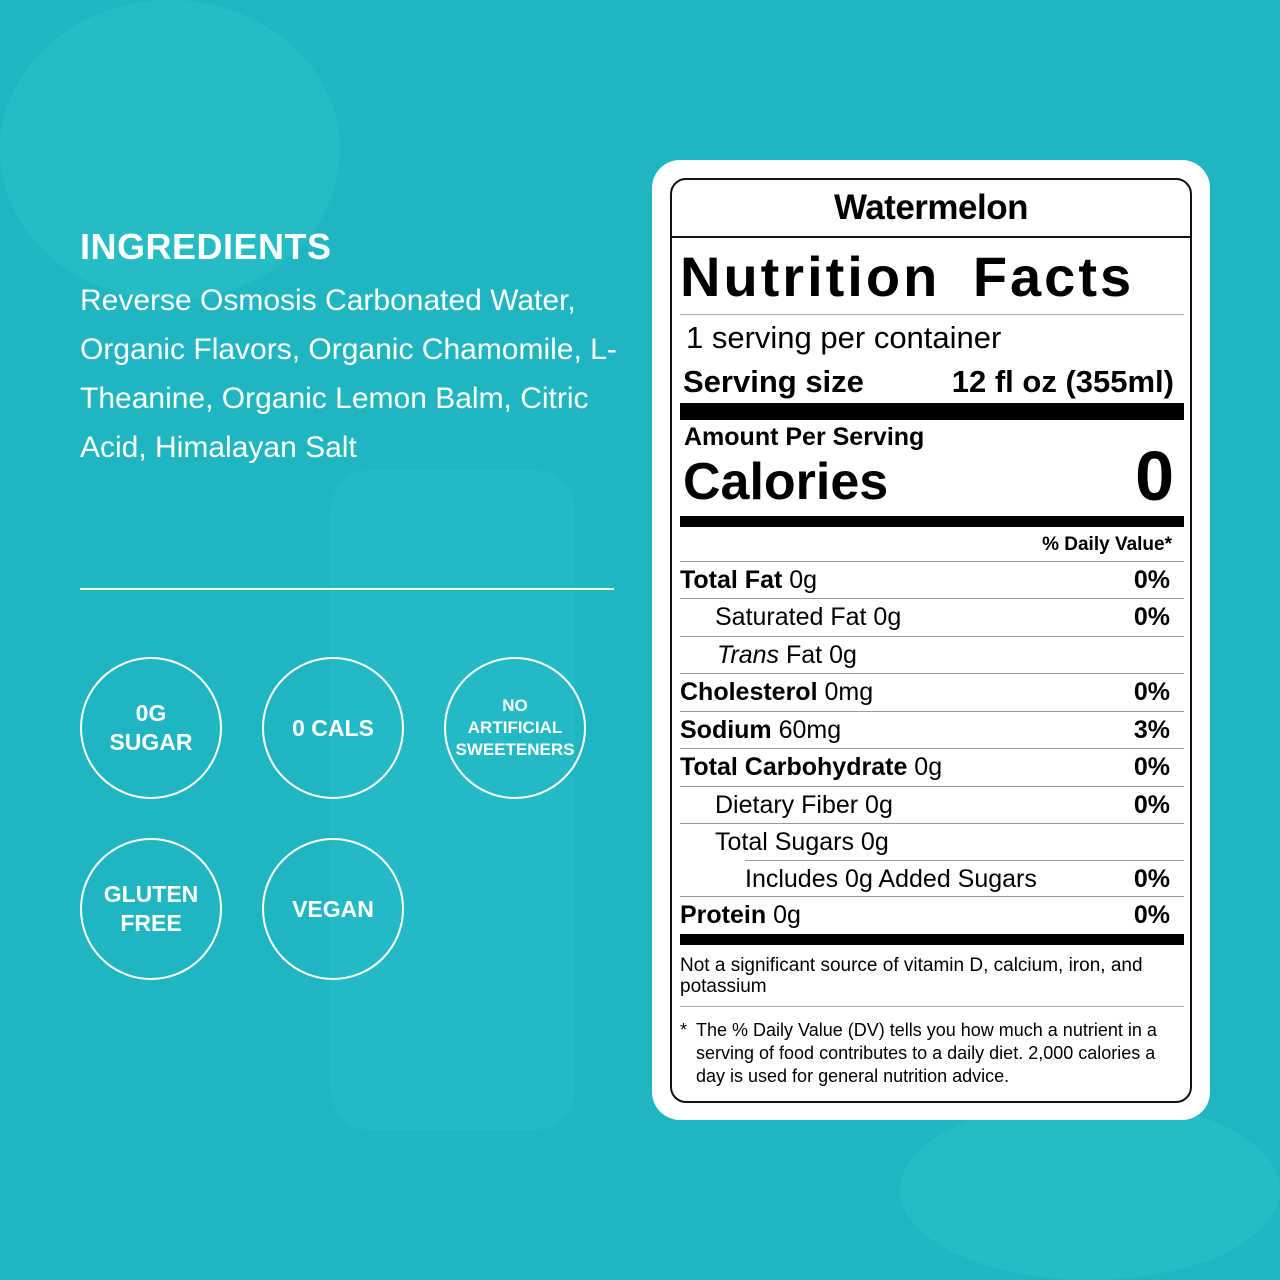 Image resolution: width=1280 pixels, height=1280 pixels. What do you see at coordinates (844, 337) in the screenshot?
I see `servings-per-container: 1 serving per container` at bounding box center [844, 337].